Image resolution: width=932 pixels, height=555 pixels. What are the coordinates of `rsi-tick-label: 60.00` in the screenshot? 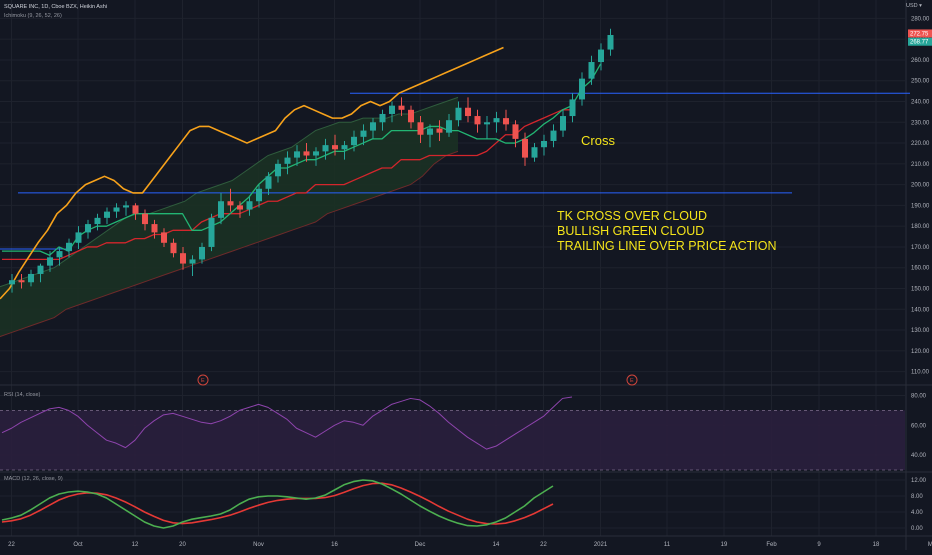 It's located at (919, 426).